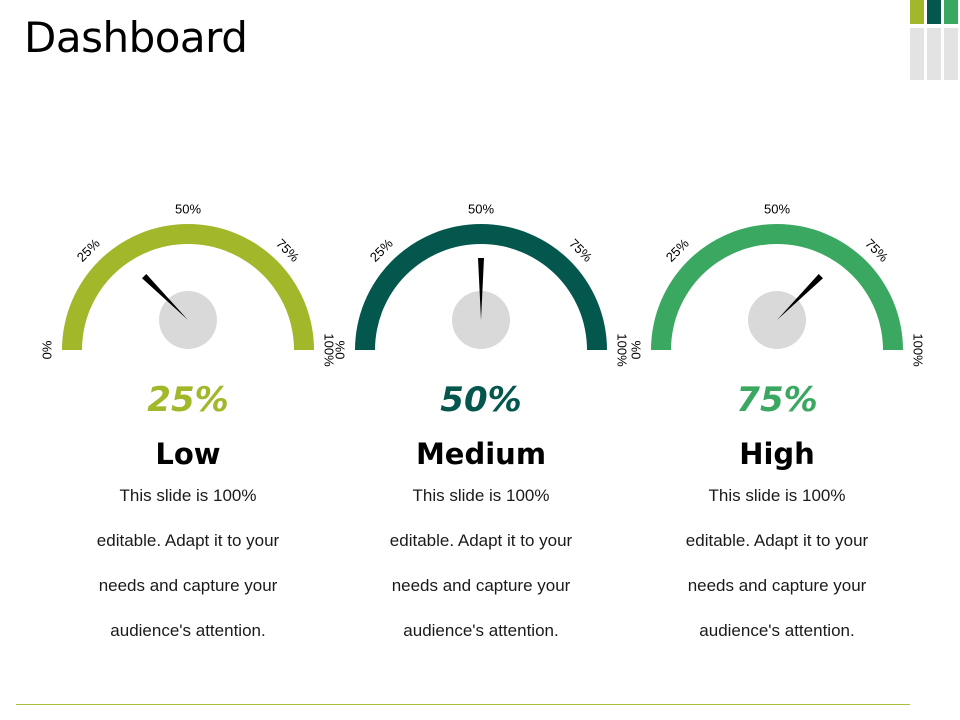  I want to click on gauge-level-label: High, so click(777, 454).